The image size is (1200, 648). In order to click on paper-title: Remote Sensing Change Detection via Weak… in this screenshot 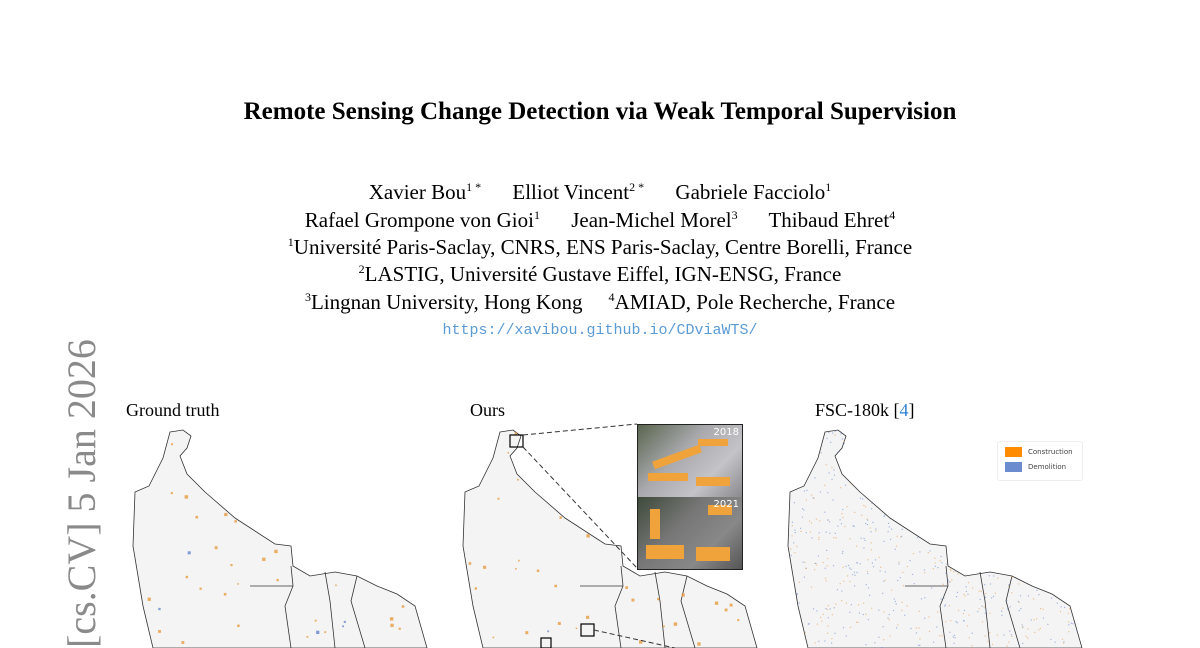, I will do `click(600, 111)`.